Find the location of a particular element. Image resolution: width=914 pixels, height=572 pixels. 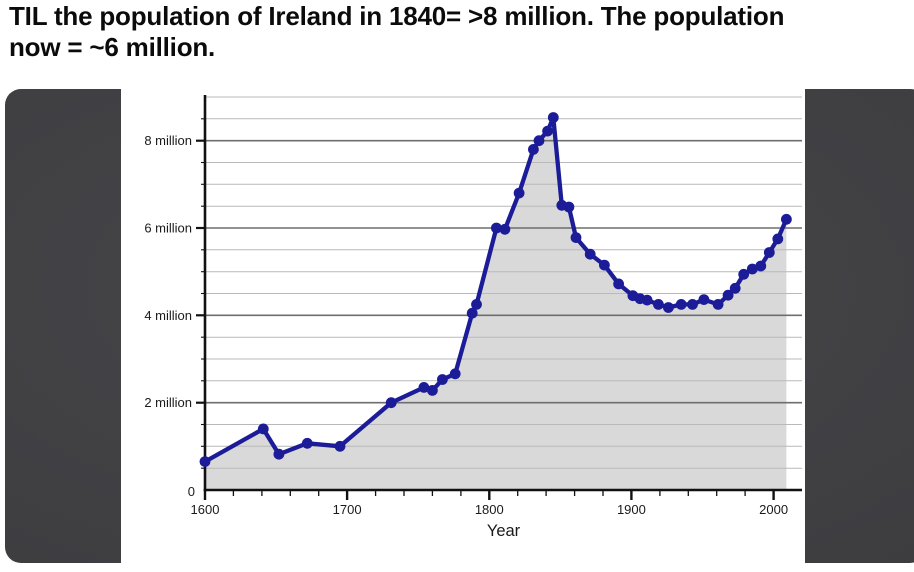

y-tick-label: 8 million is located at coordinates (168, 140).